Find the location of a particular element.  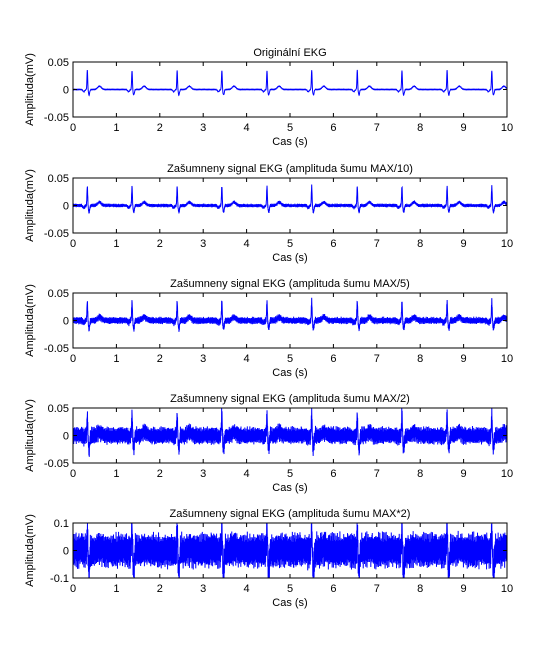

y-tick-label: 0.1 is located at coordinates (61, 524).